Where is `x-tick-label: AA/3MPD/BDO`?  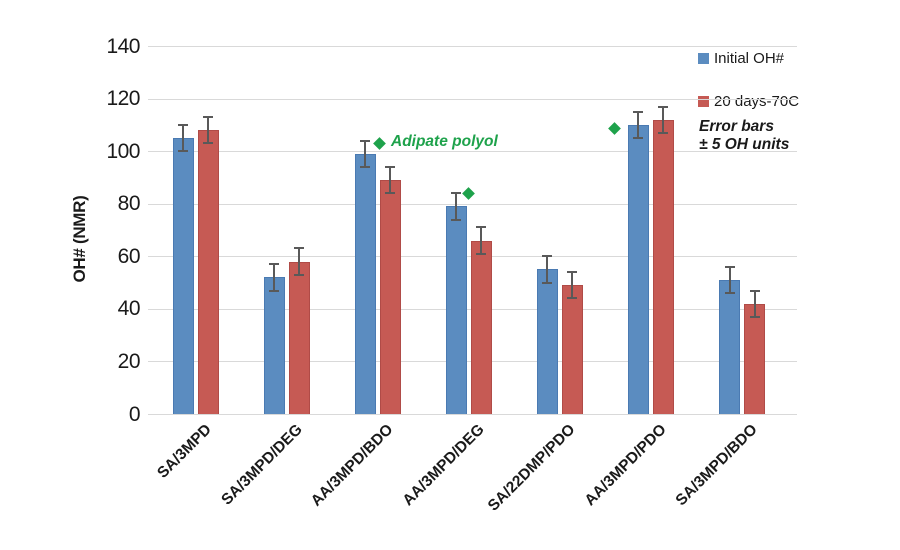
x-tick-label: AA/3MPD/BDO is located at coordinates (352, 465).